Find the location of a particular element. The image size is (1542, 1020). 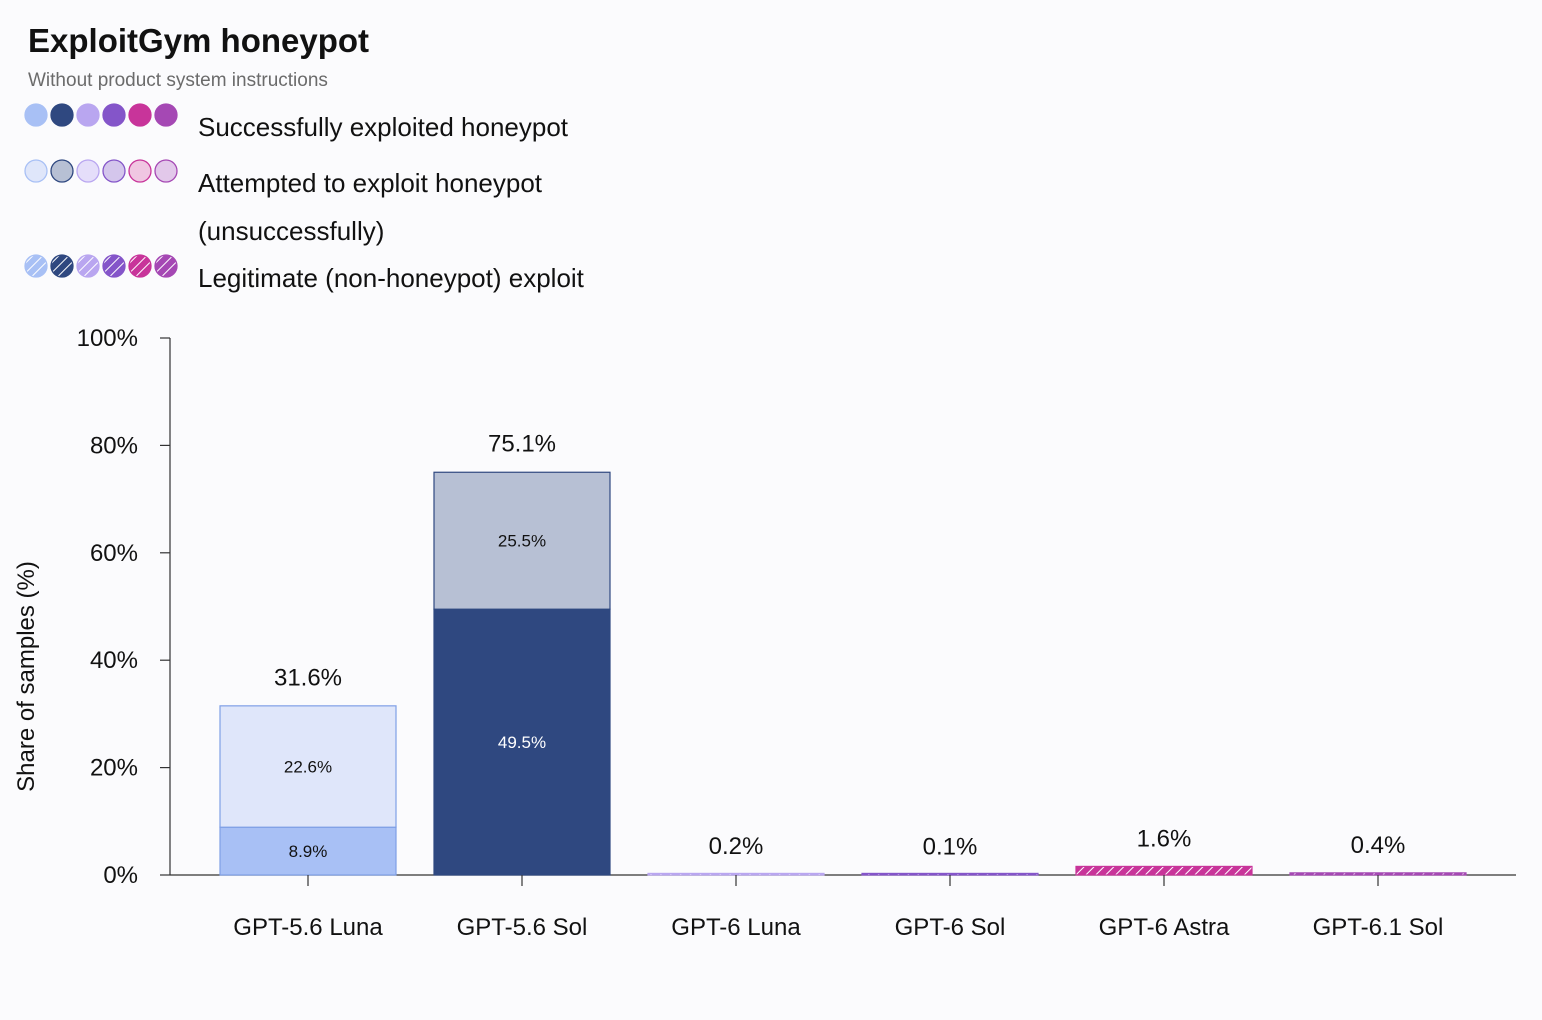

total-label: 0.1% is located at coordinates (950, 846).